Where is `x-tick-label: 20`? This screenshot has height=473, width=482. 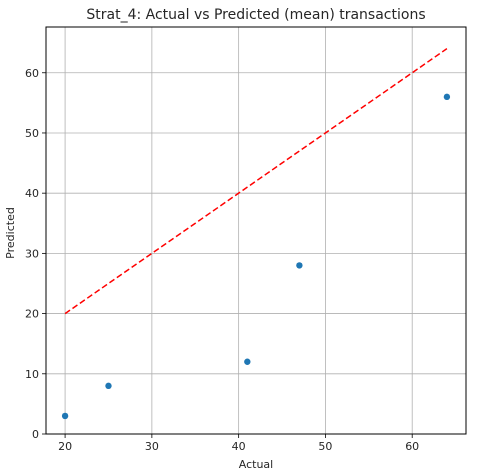
x-tick-label: 20 is located at coordinates (65, 446).